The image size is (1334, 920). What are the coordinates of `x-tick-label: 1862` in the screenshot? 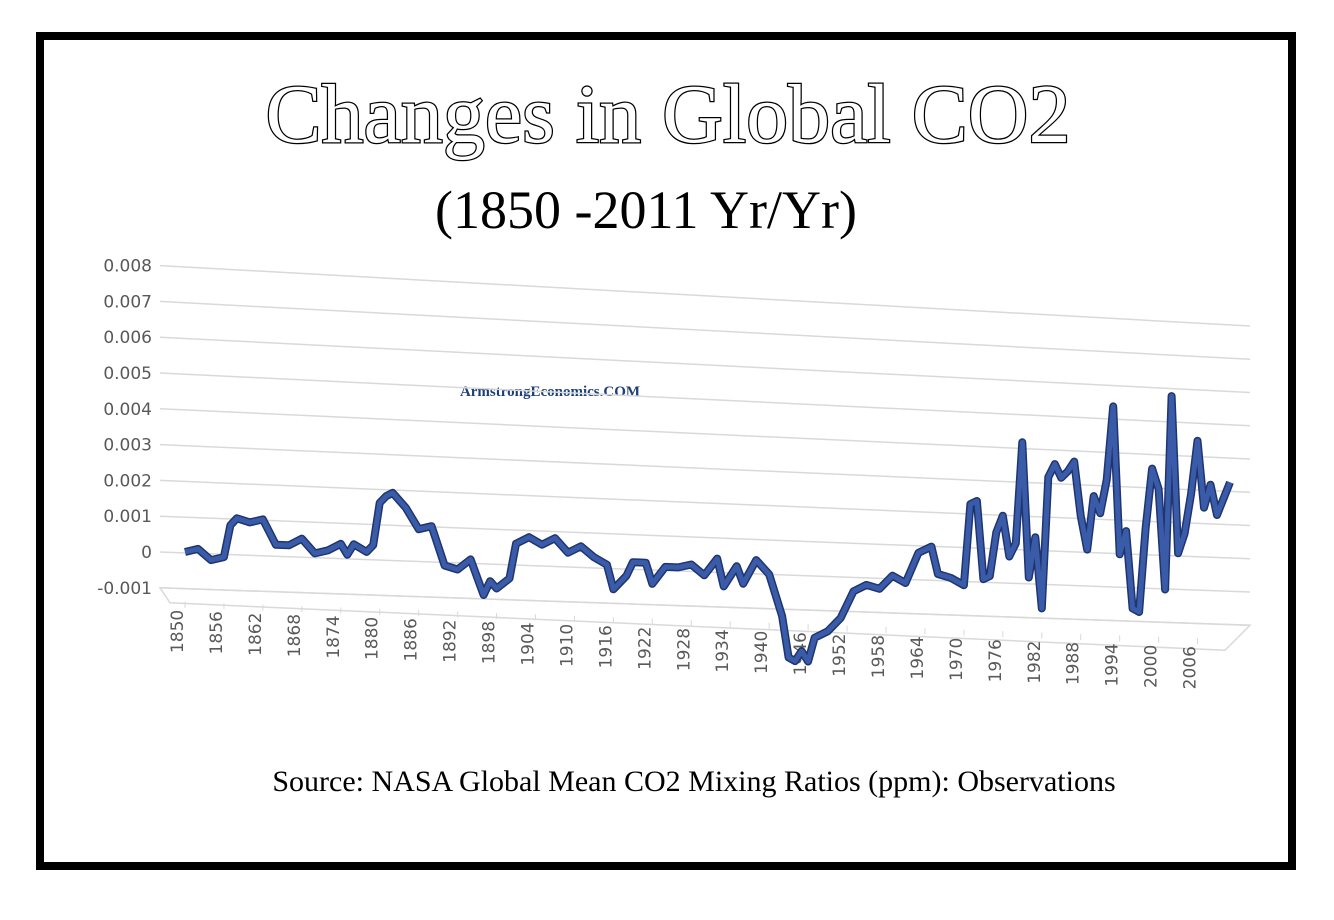 It's located at (256, 634).